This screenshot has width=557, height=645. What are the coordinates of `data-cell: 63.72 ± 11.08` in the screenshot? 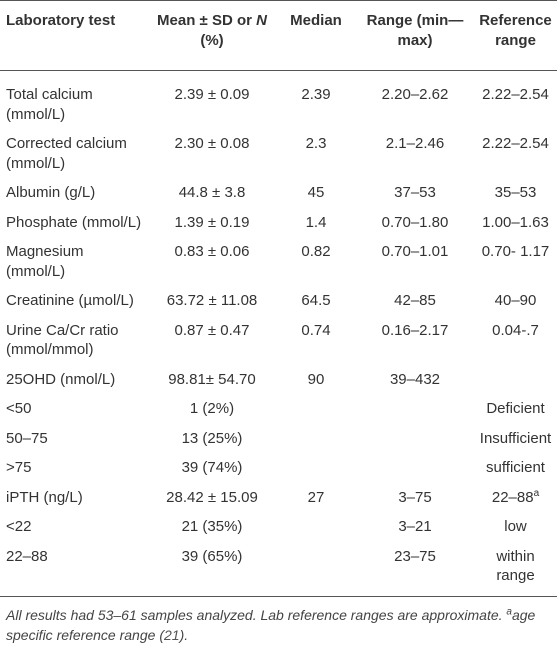 It's located at (212, 300).